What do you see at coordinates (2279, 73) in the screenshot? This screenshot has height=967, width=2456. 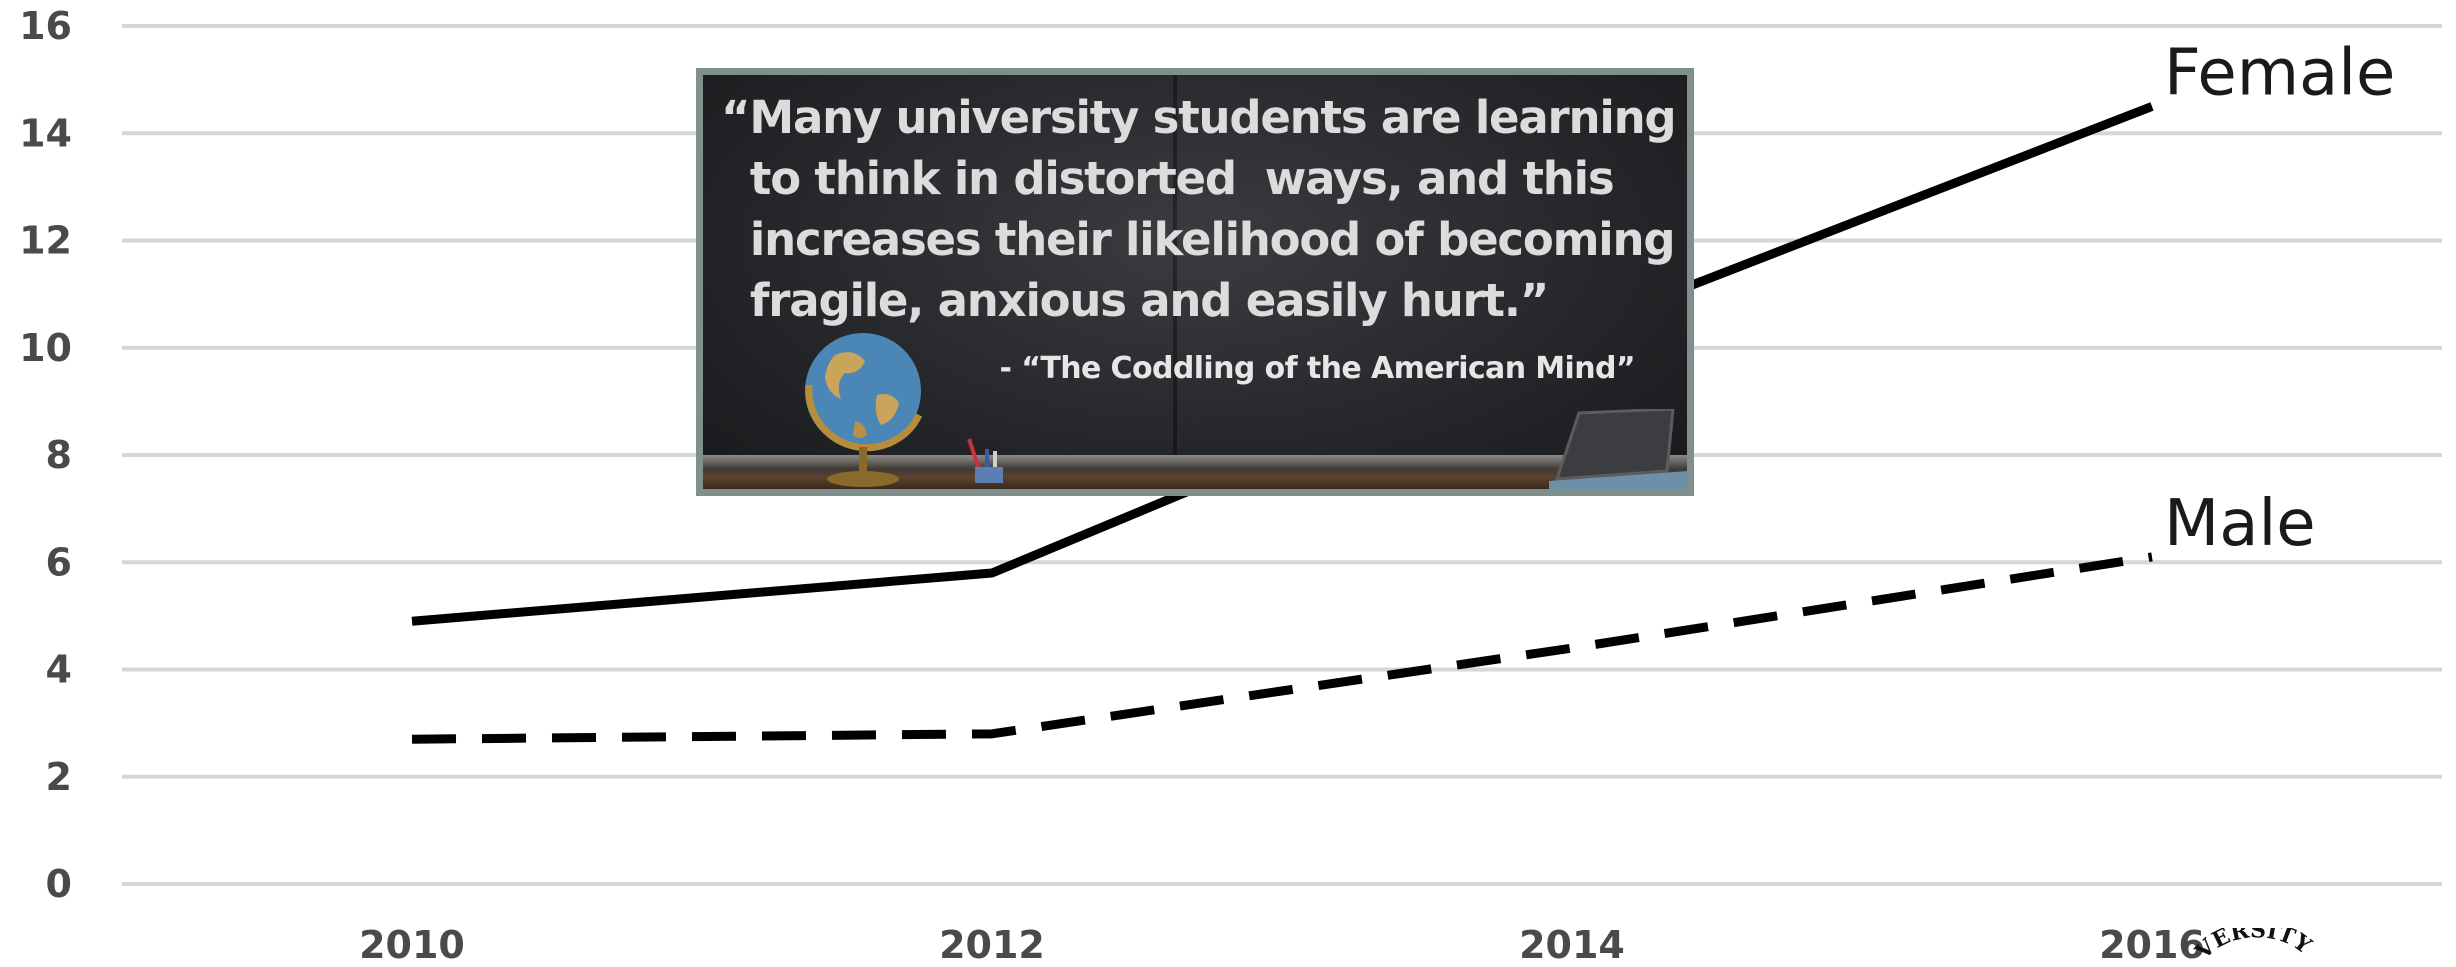 I see `series-label-female: Female` at bounding box center [2279, 73].